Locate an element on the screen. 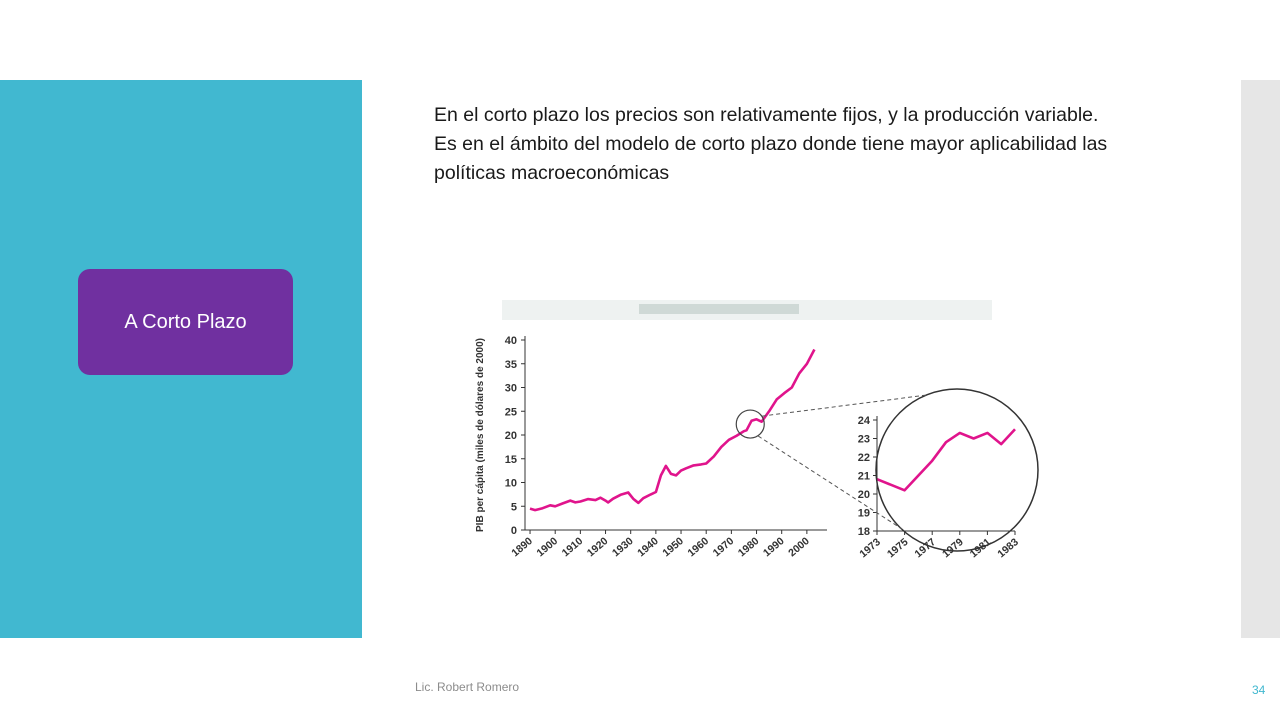 This screenshot has width=1280, height=720. section-label-button: A Corto Plazo is located at coordinates (185, 322).